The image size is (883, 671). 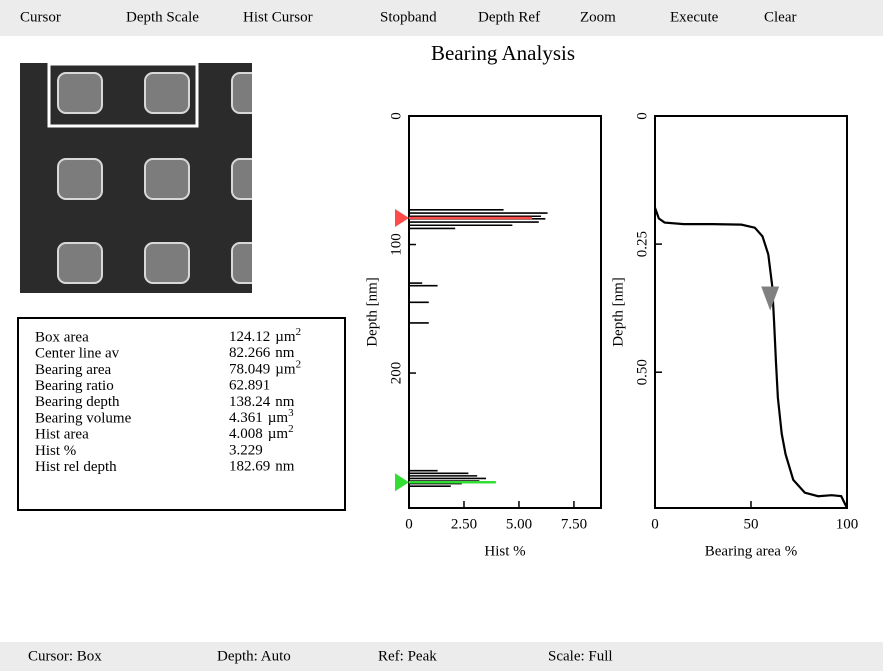 What do you see at coordinates (249, 370) in the screenshot?
I see `stat-part: 78.049` at bounding box center [249, 370].